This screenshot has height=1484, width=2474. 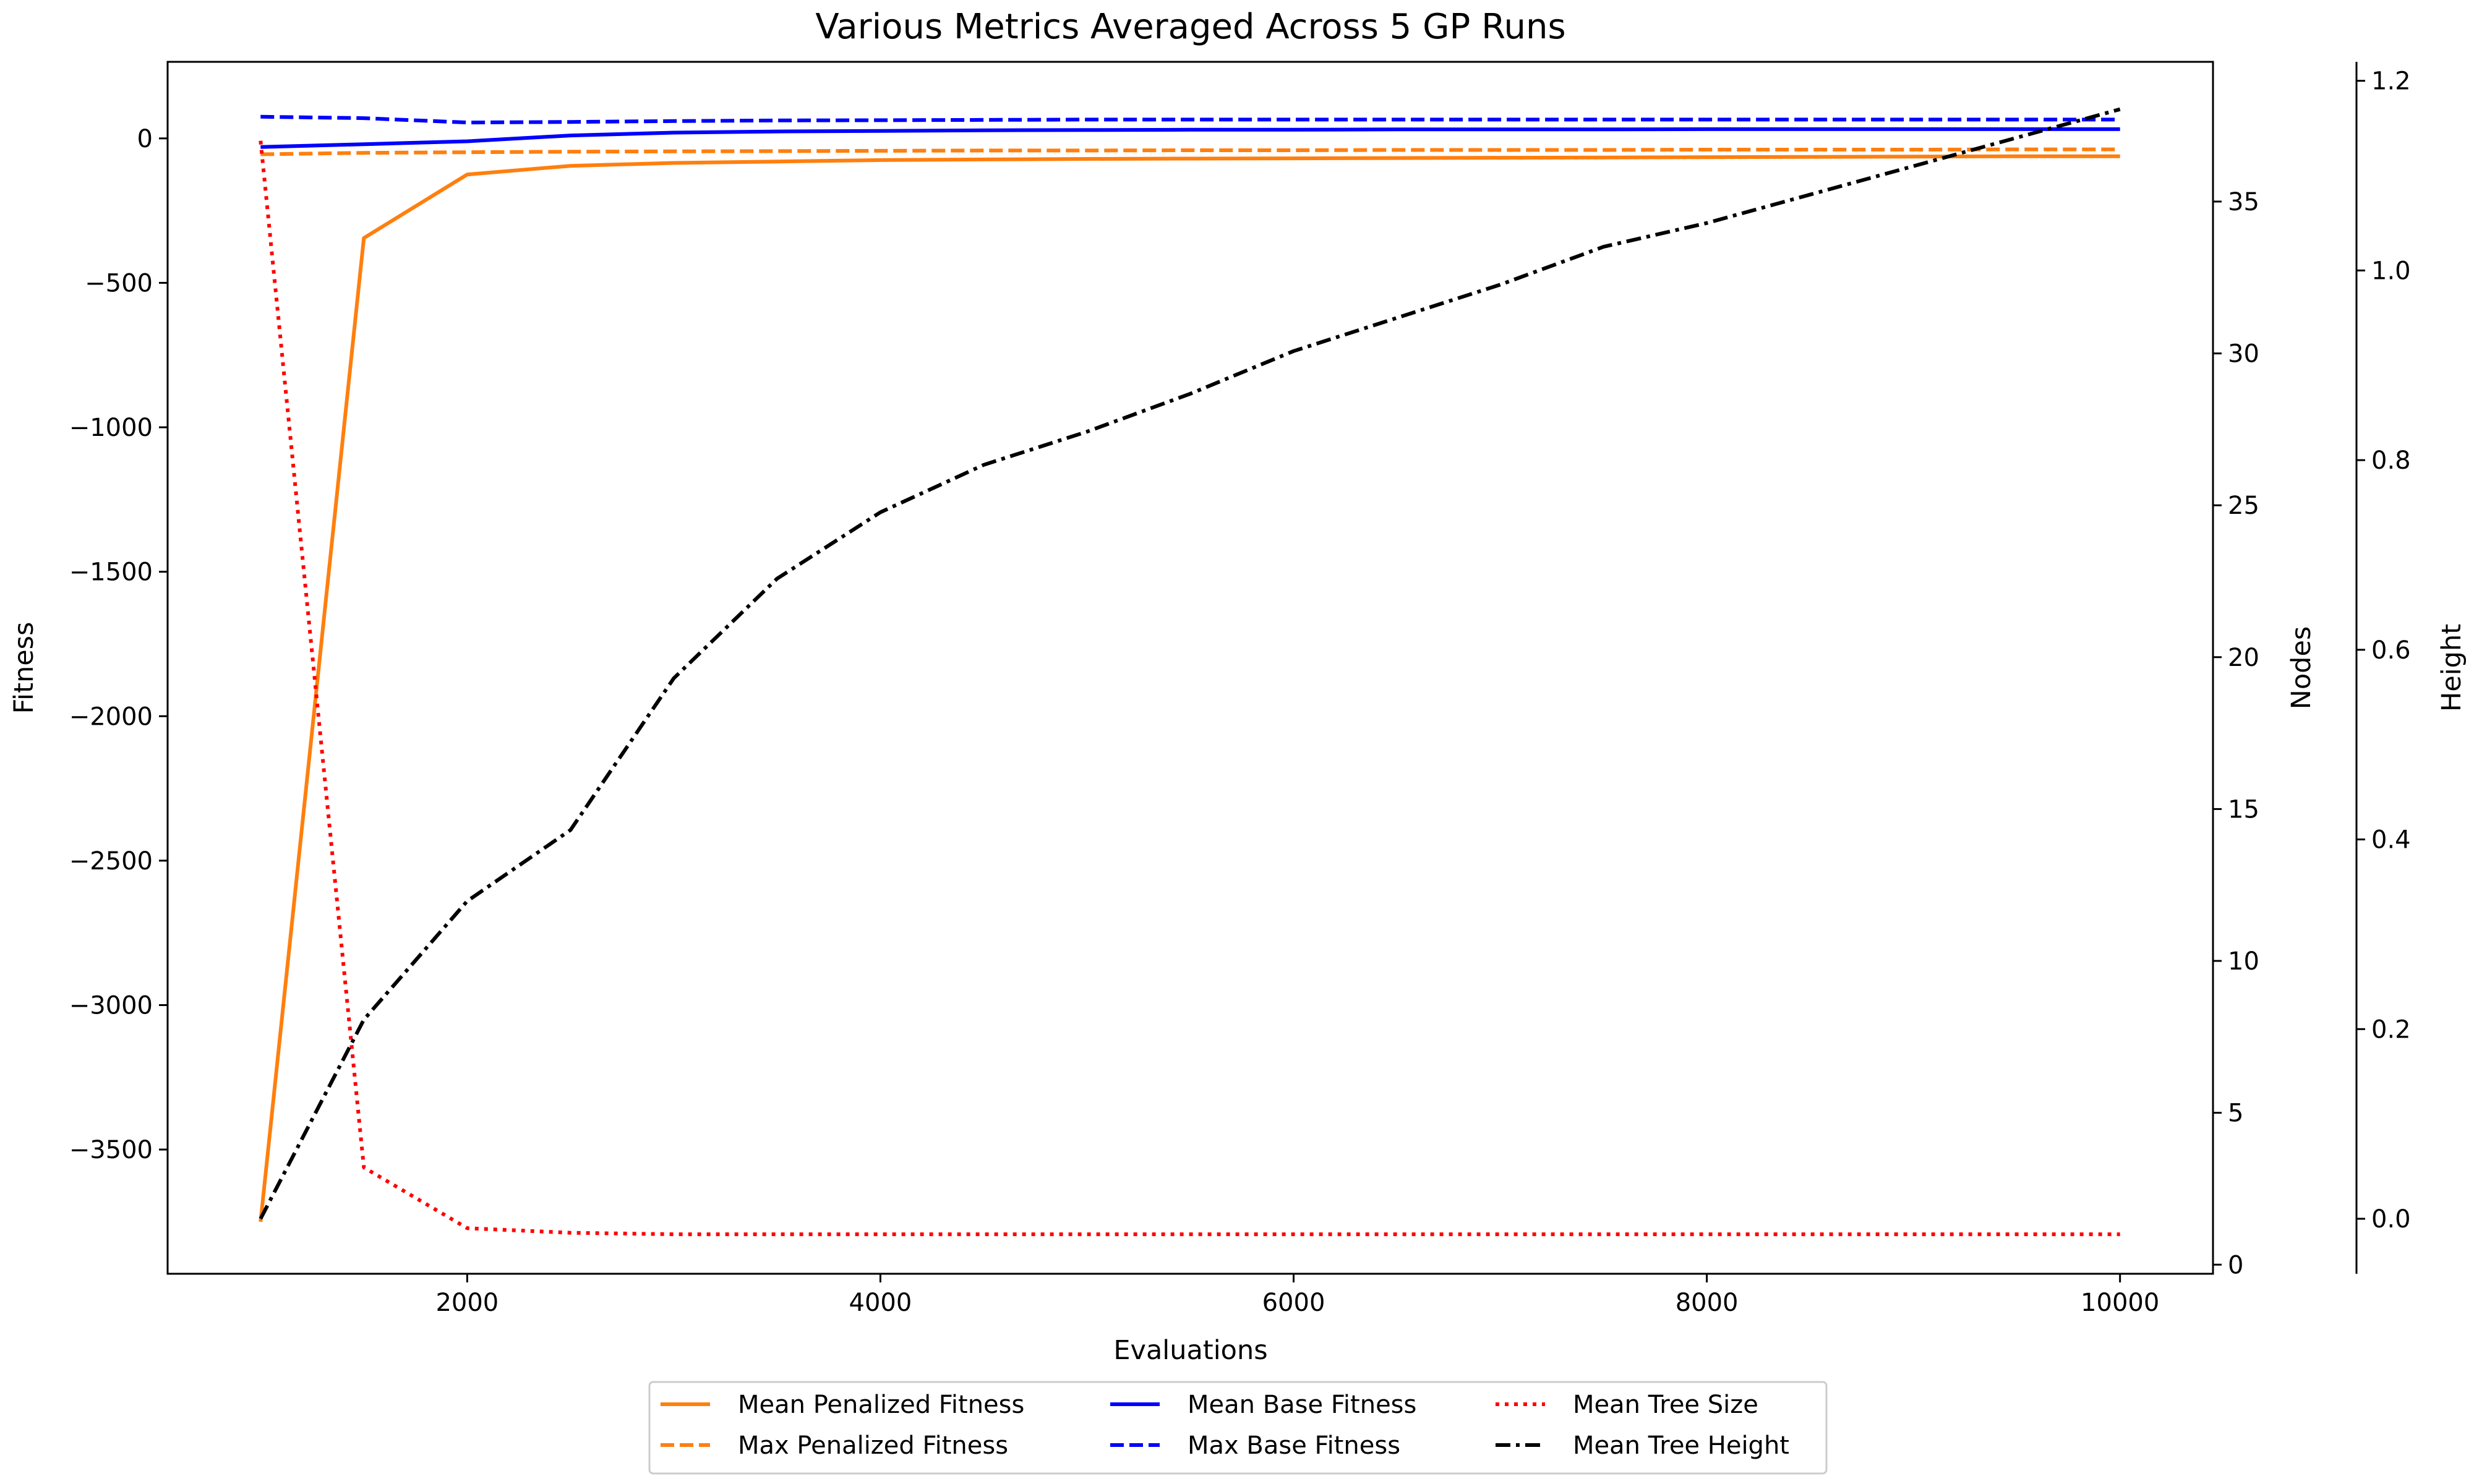 I want to click on fitness-tick-label: −3500, so click(x=111, y=1150).